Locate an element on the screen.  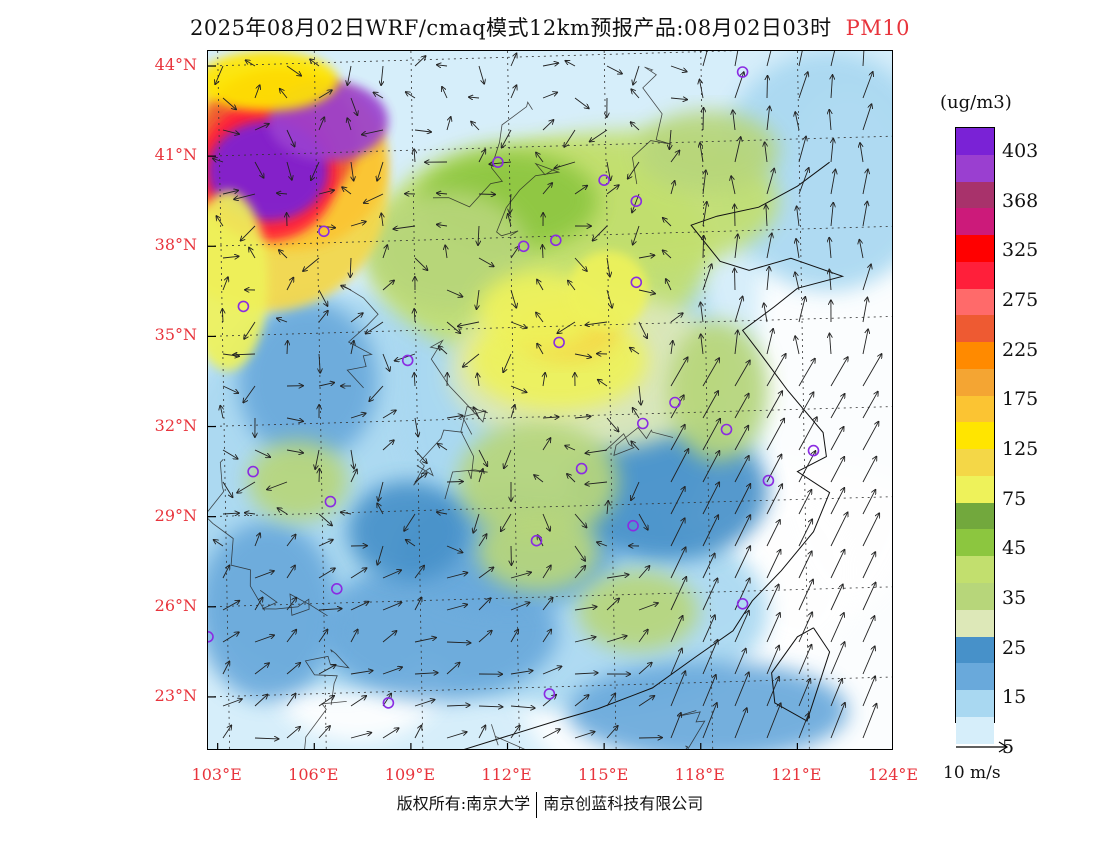
lat-tick-label: 41°N is located at coordinates (175, 155).